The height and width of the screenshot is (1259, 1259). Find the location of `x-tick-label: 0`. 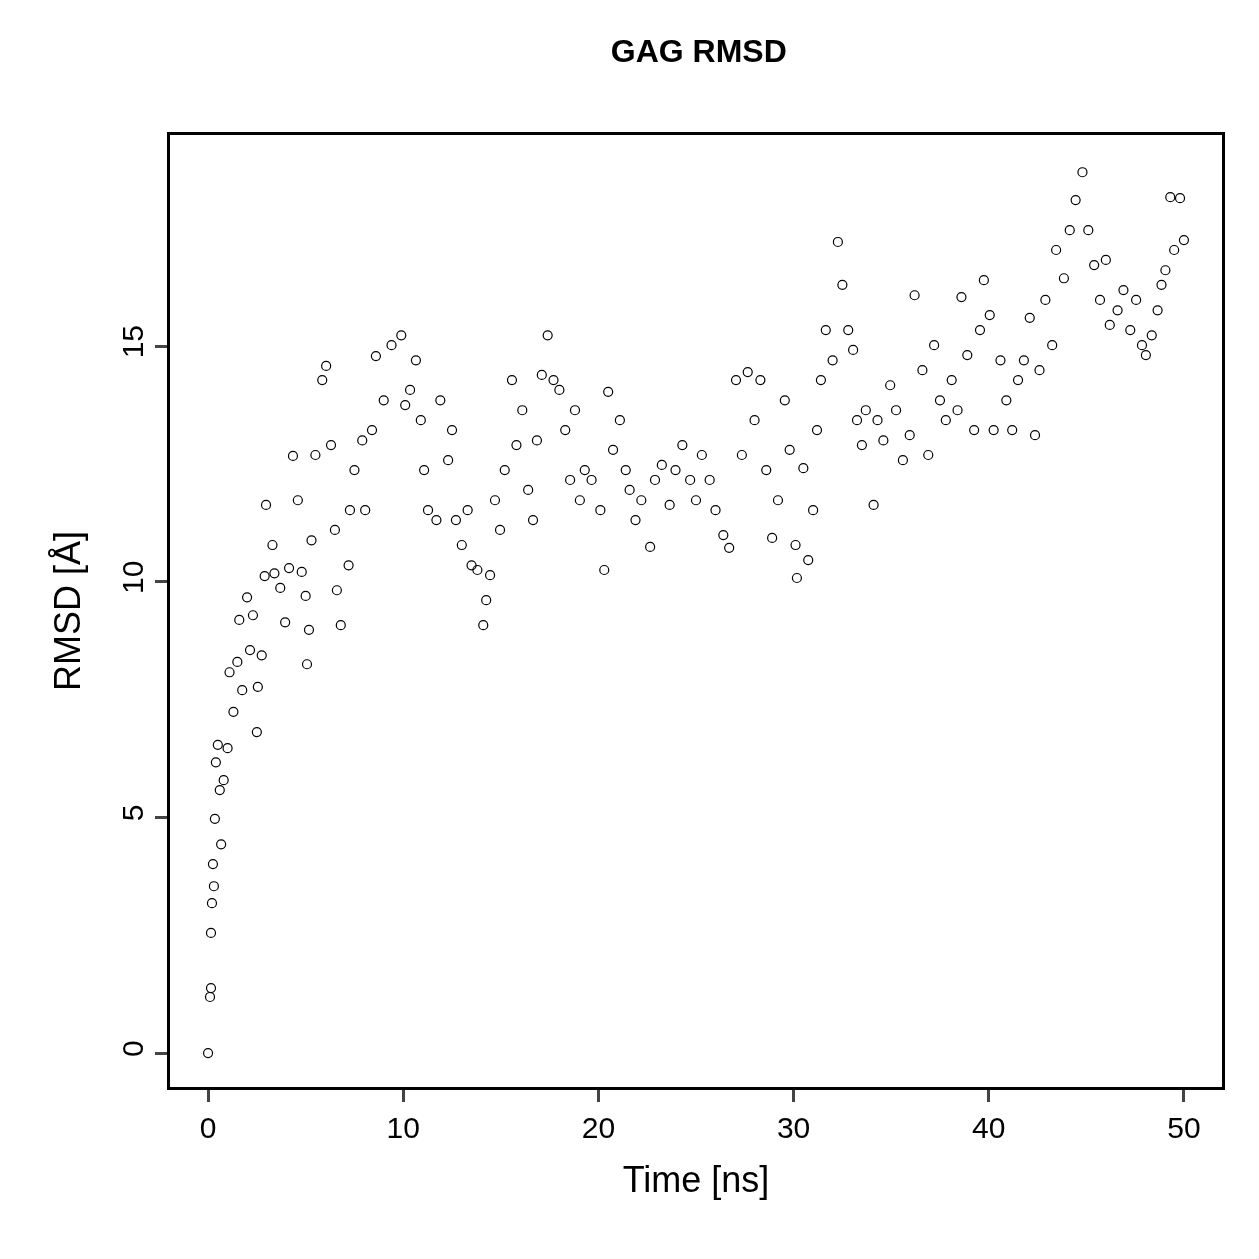

x-tick-label: 0 is located at coordinates (208, 1127).